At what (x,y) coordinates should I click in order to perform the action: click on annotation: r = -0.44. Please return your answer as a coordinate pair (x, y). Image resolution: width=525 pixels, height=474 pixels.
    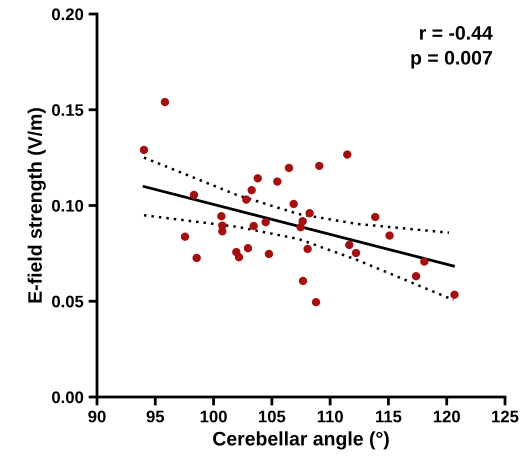
    Looking at the image, I should click on (456, 33).